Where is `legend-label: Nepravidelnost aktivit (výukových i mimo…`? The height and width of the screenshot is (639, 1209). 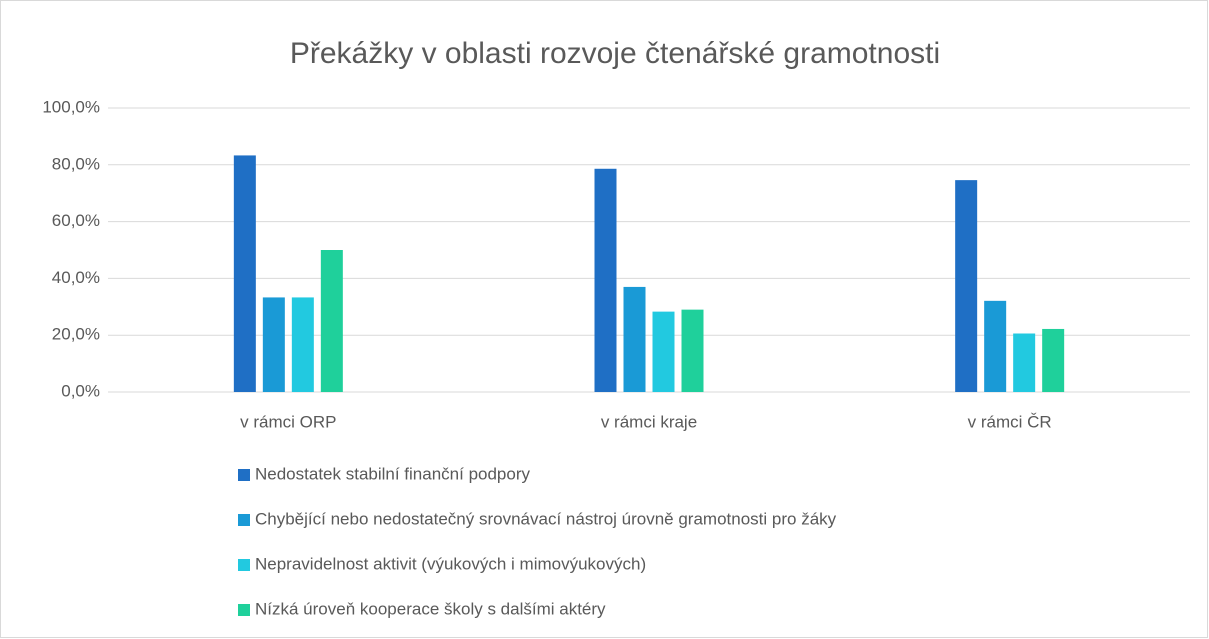 legend-label: Nepravidelnost aktivit (výukových i mimo… is located at coordinates (450, 563).